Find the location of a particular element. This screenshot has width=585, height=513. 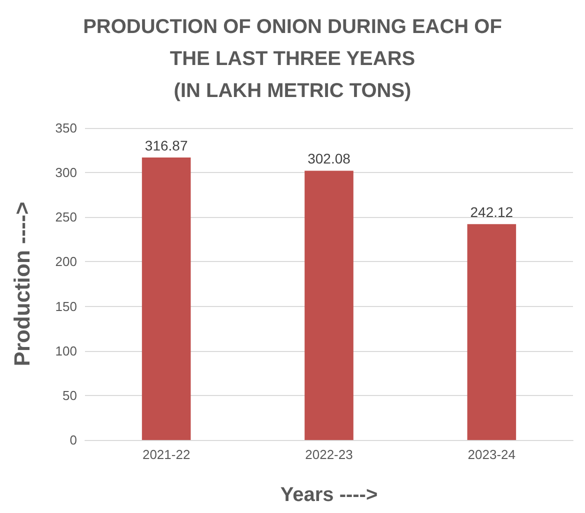

x-tick-label: 2022-23 is located at coordinates (329, 454).